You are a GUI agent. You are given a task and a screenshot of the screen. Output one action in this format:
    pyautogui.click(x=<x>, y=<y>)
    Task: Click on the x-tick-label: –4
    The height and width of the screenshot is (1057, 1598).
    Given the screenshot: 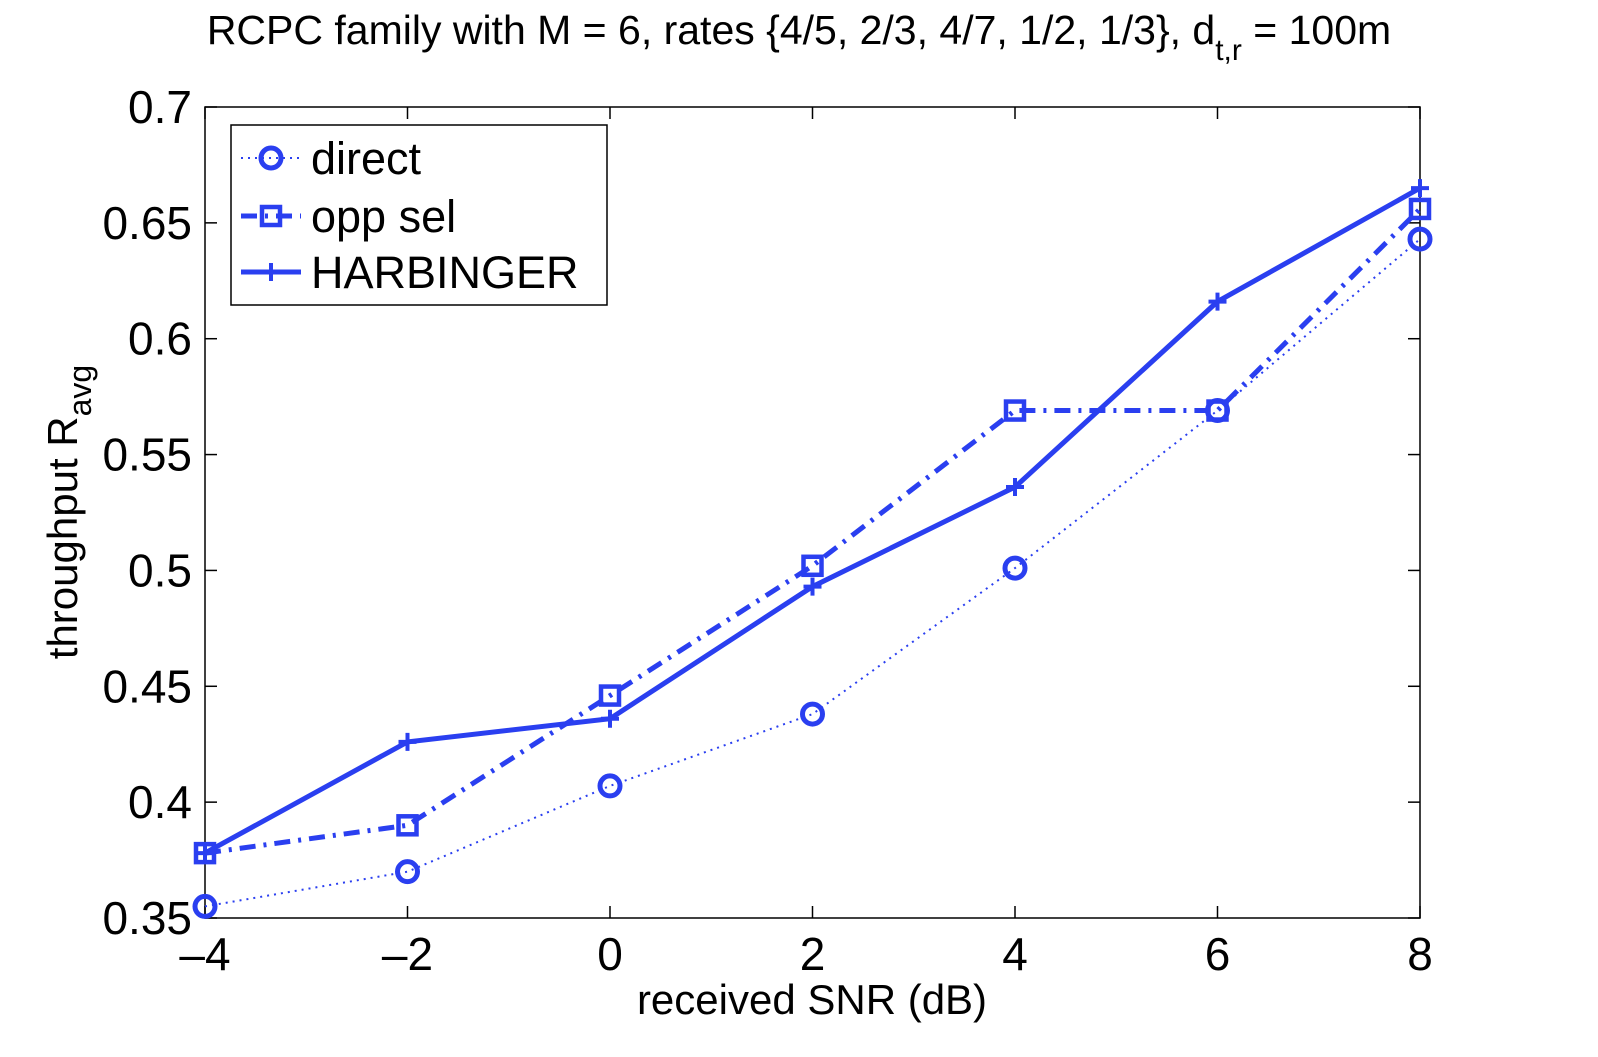 What is the action you would take?
    pyautogui.click(x=204, y=954)
    